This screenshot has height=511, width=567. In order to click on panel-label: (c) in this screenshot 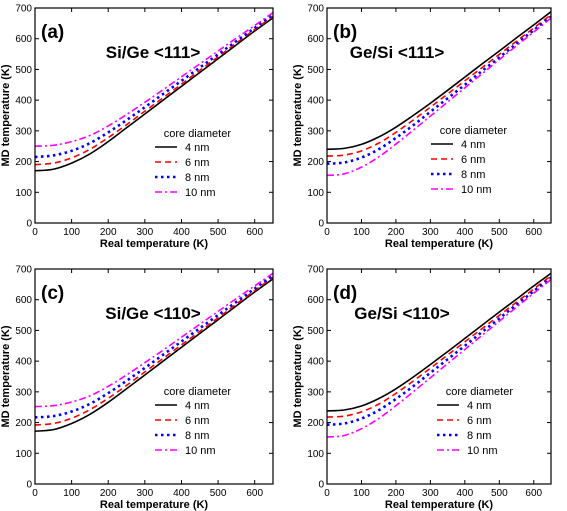, I will do `click(52, 293)`.